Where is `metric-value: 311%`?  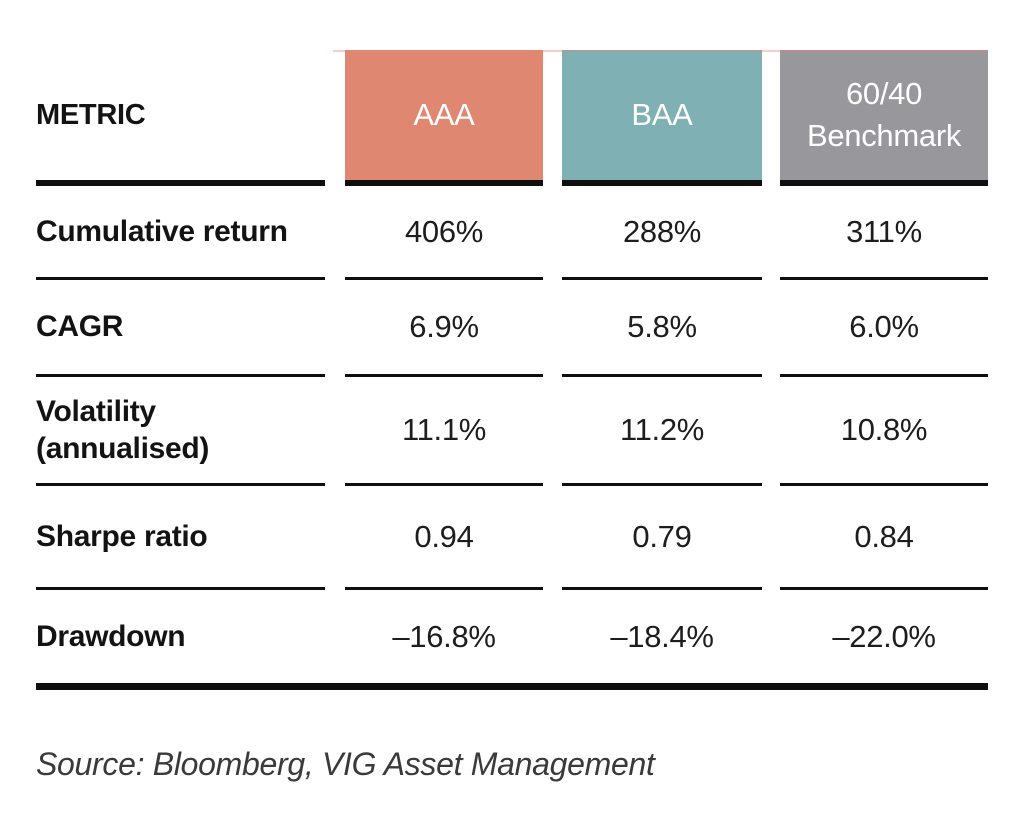 metric-value: 311% is located at coordinates (884, 233).